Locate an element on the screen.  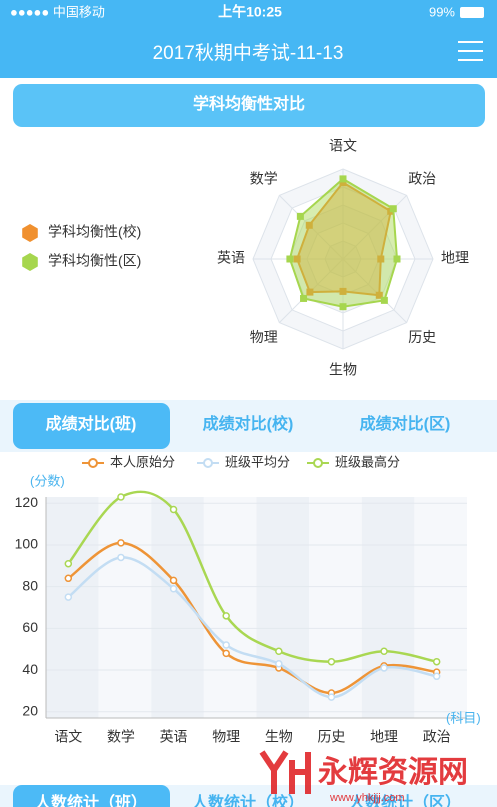
tab-selected is located at coordinates (91, 426).